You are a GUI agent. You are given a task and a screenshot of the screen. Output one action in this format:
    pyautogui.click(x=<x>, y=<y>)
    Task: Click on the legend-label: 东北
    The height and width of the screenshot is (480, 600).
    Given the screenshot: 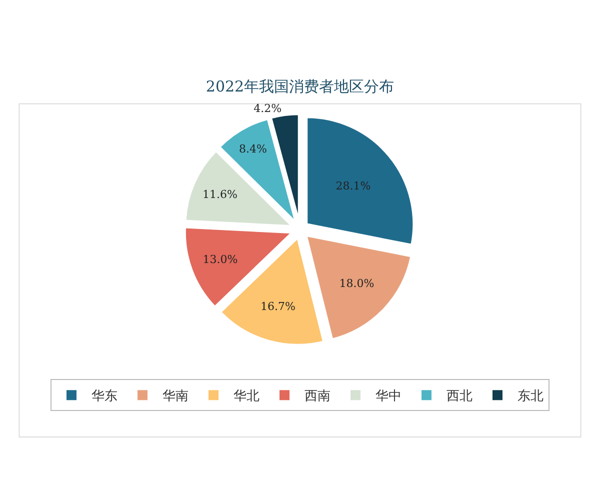 What is the action you would take?
    pyautogui.click(x=531, y=396)
    